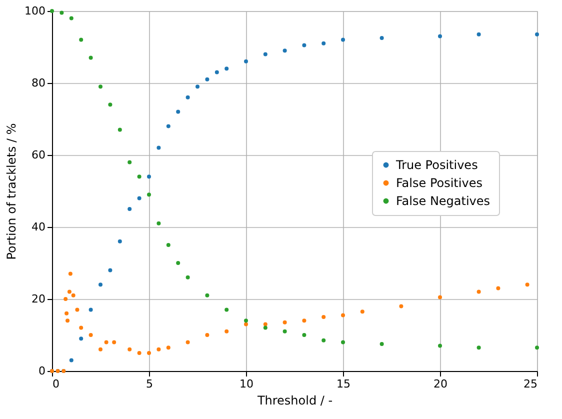 This screenshot has width=562, height=419. I want to click on y-tick-label: 60, so click(39, 155).